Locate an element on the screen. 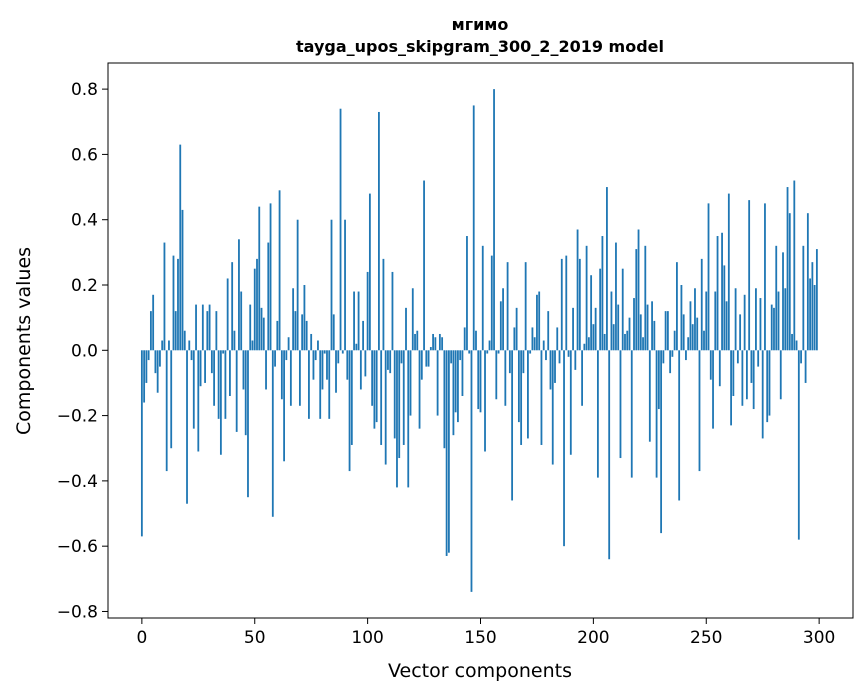  x-tick-label: 150 is located at coordinates (480, 638).